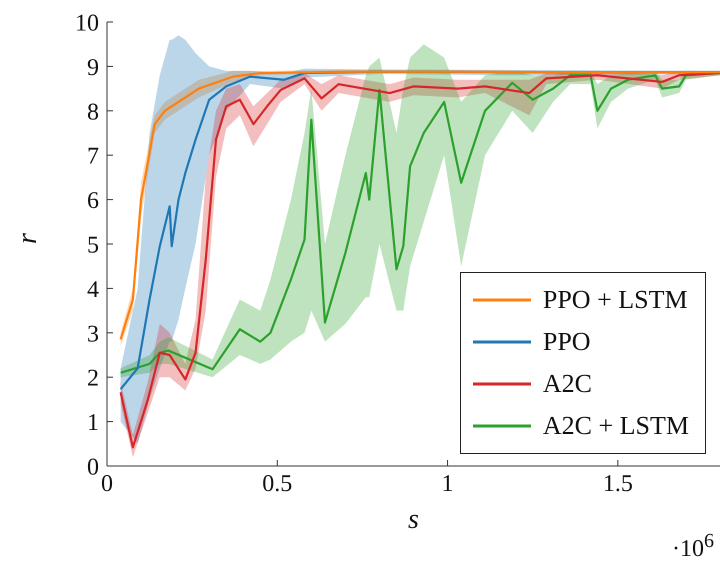  What do you see at coordinates (93, 423) in the screenshot?
I see `y-tick-label: 1` at bounding box center [93, 423].